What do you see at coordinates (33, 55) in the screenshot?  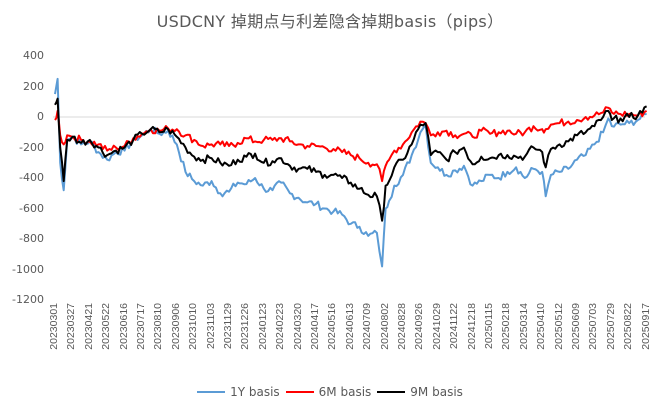 I see `y-tick-label: 400` at bounding box center [33, 55].